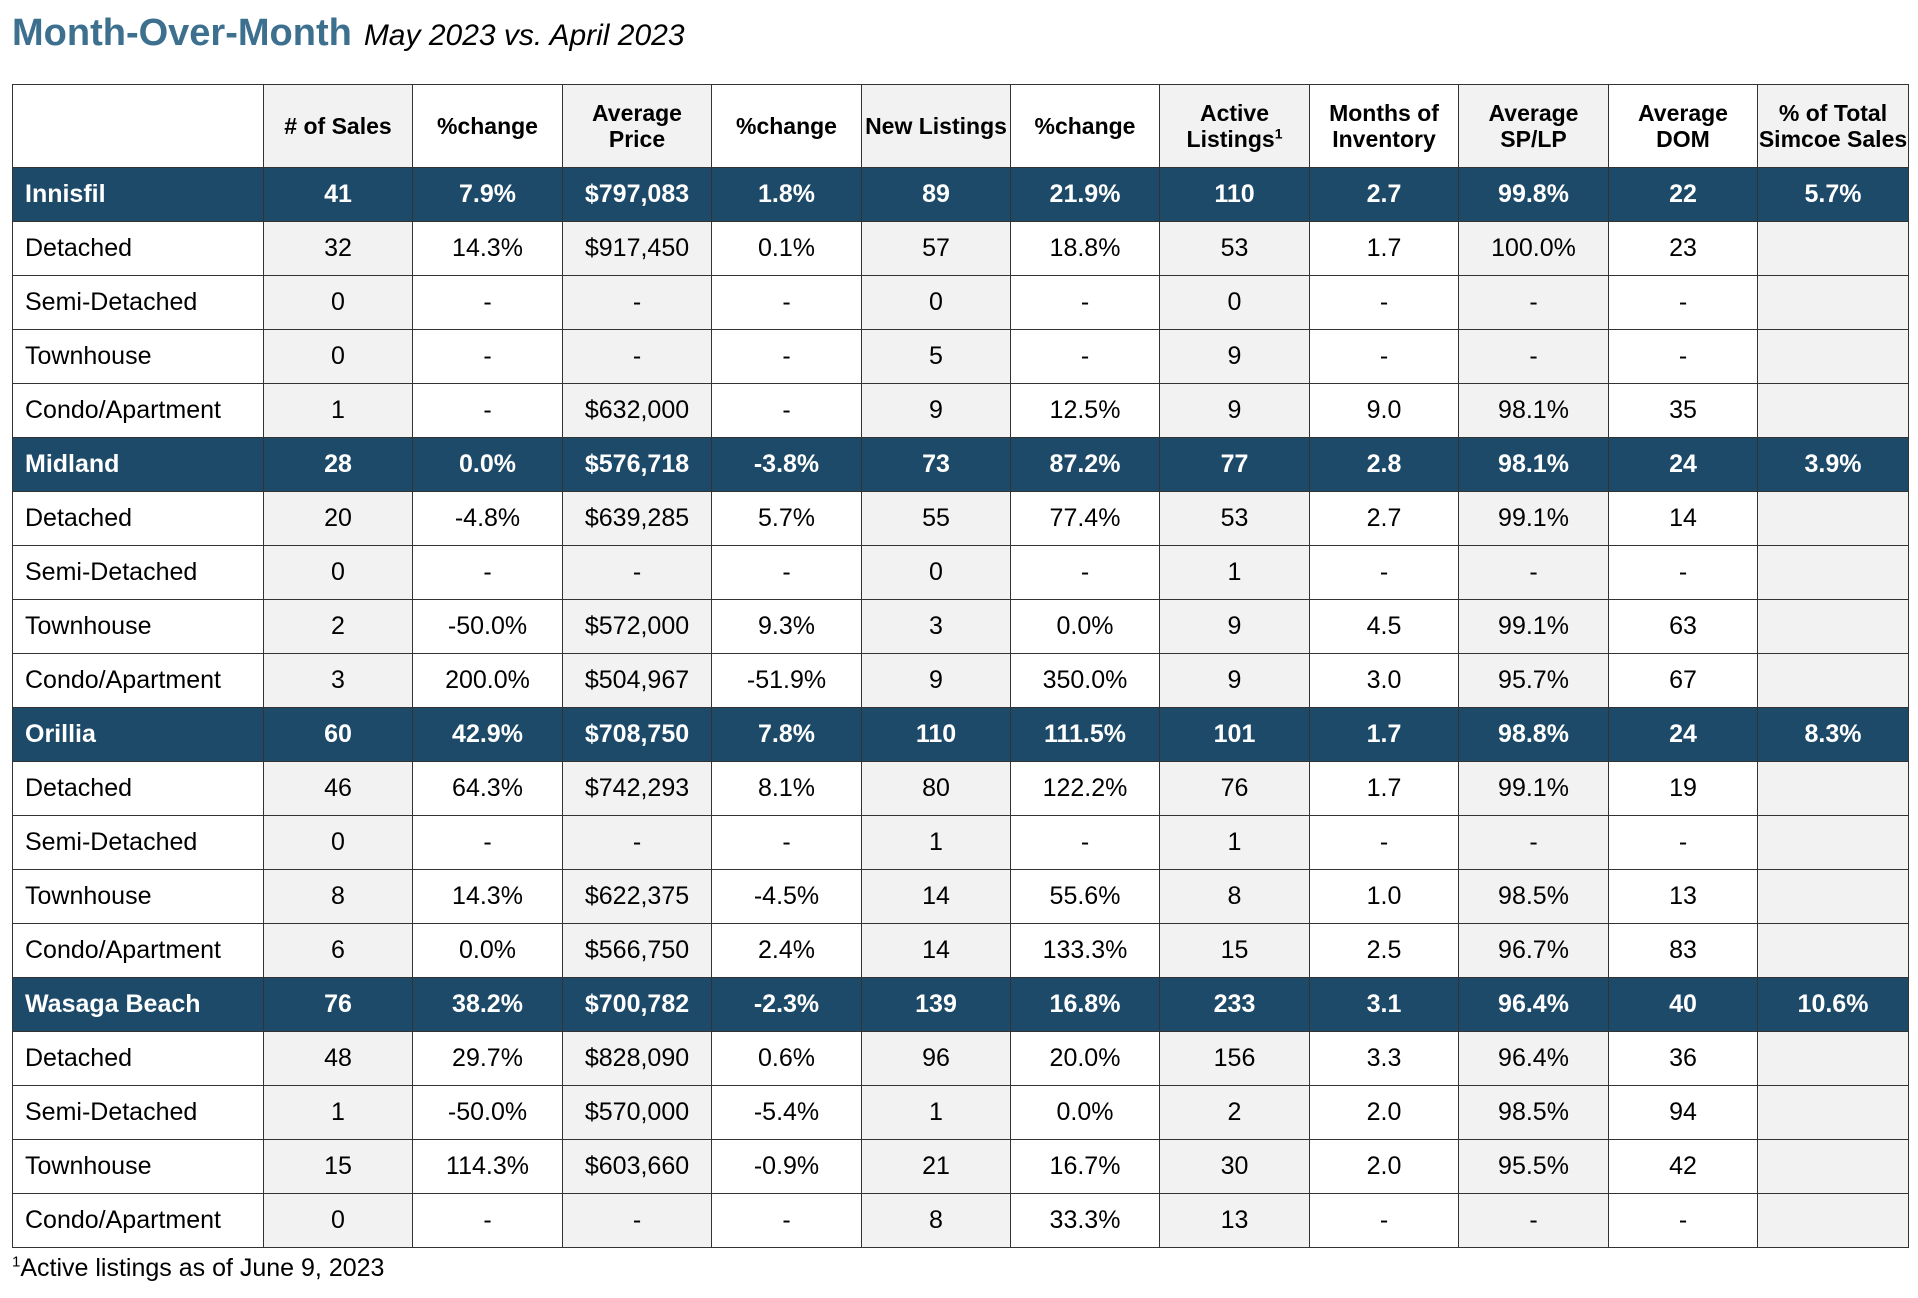 Image resolution: width=1918 pixels, height=1298 pixels. Describe the element at coordinates (1085, 896) in the screenshot. I see `cell-listings-change: 55.6%` at that location.